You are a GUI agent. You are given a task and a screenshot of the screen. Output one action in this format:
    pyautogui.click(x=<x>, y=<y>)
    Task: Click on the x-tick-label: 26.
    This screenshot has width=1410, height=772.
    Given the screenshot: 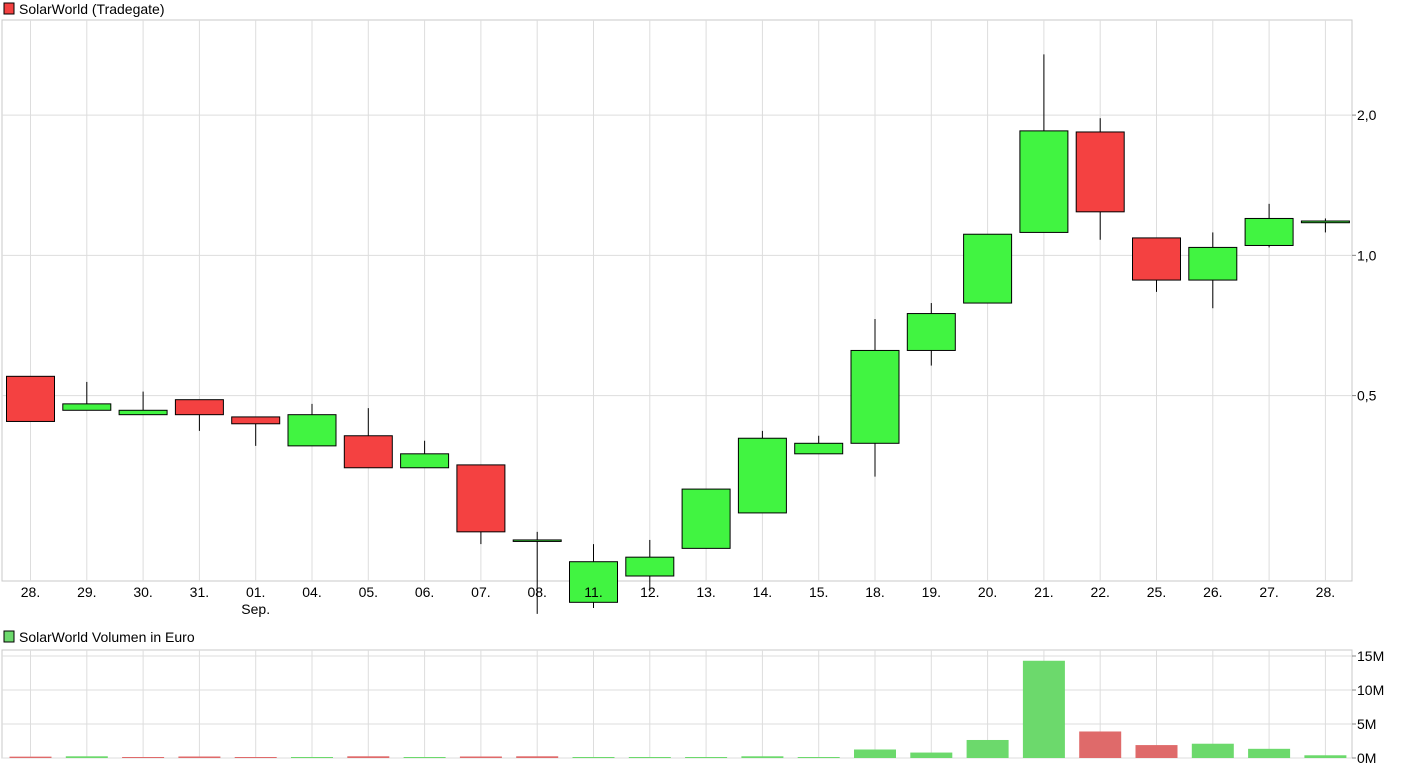 What is the action you would take?
    pyautogui.click(x=1212, y=592)
    